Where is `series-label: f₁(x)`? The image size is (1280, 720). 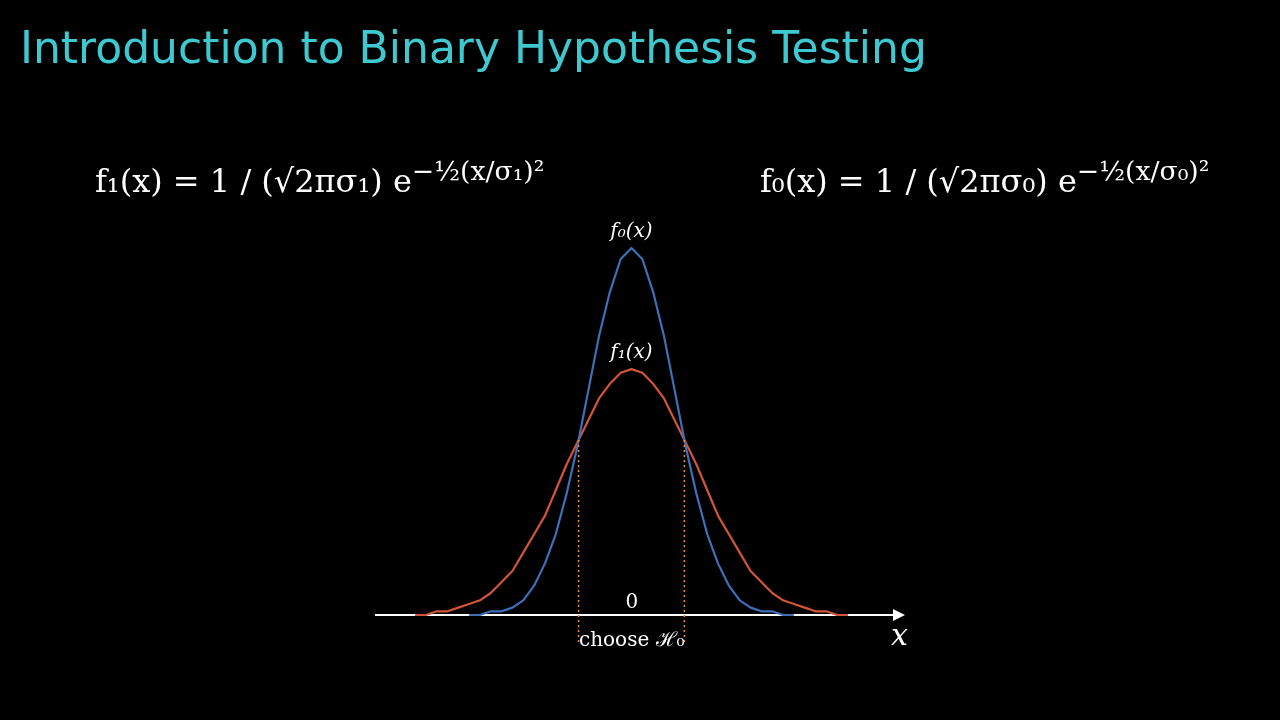 series-label: f₁(x) is located at coordinates (630, 351).